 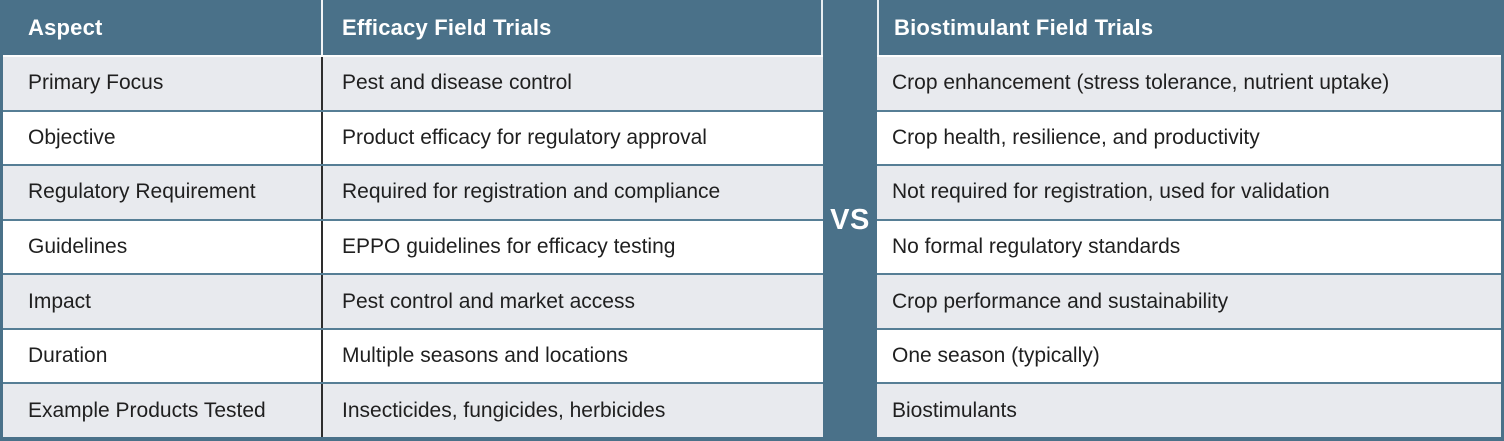 I want to click on biostimulant-table-header-row: Biostimulant Field Trials, so click(x=1189, y=27).